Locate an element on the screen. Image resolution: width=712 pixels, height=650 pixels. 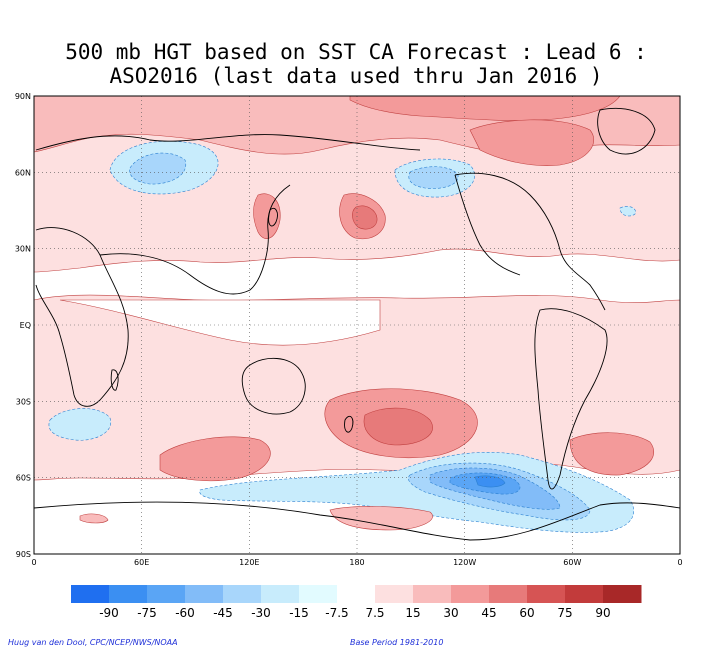
colorbar-label: -45 is located at coordinates (223, 613).